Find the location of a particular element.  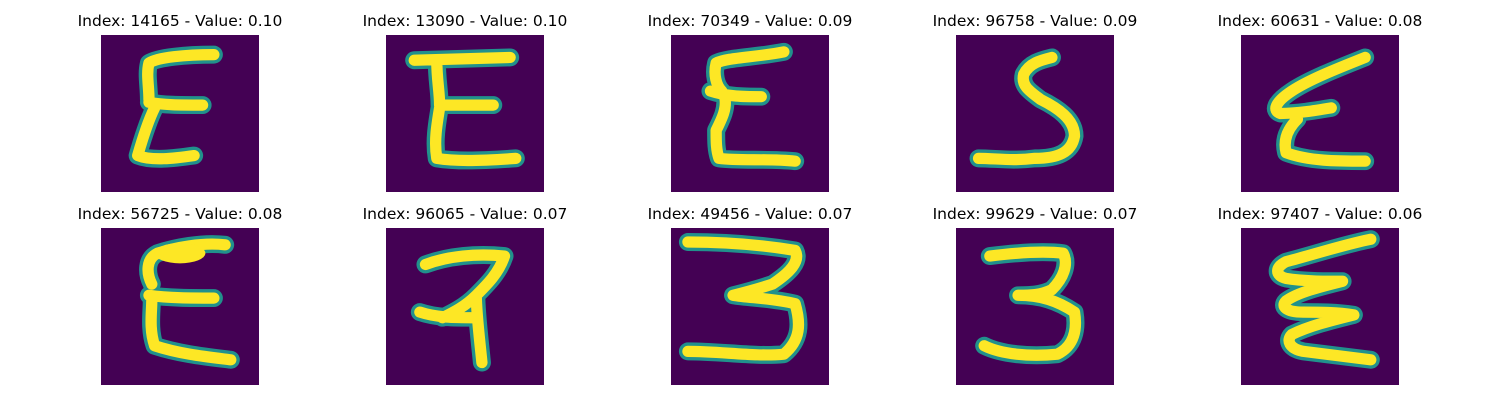

grid-panel: Index: 60631 - Value: 0.08 is located at coordinates (1320, 101).